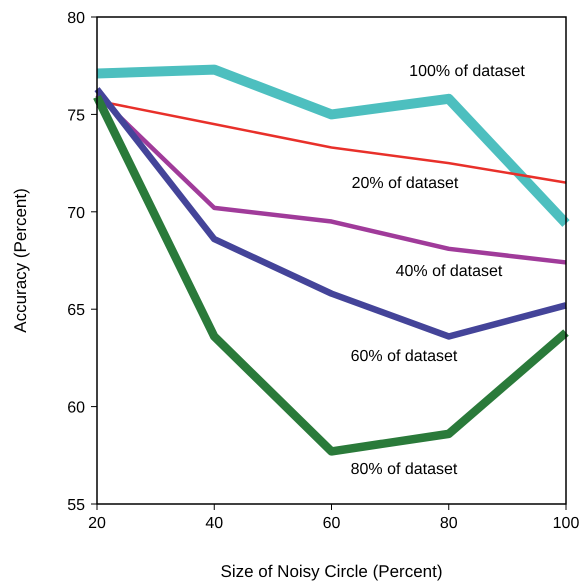  Describe the element at coordinates (449, 523) in the screenshot. I see `x-tick-label: 80` at that location.